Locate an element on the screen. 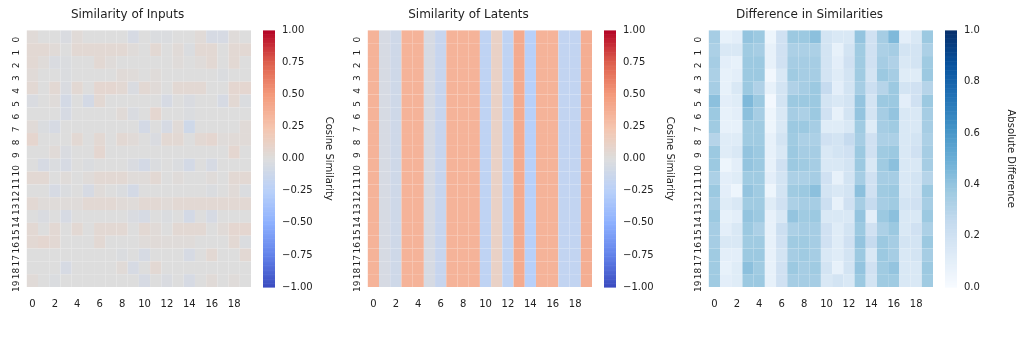 The image size is (1024, 341). color-bar-label: 1.0 is located at coordinates (972, 29).